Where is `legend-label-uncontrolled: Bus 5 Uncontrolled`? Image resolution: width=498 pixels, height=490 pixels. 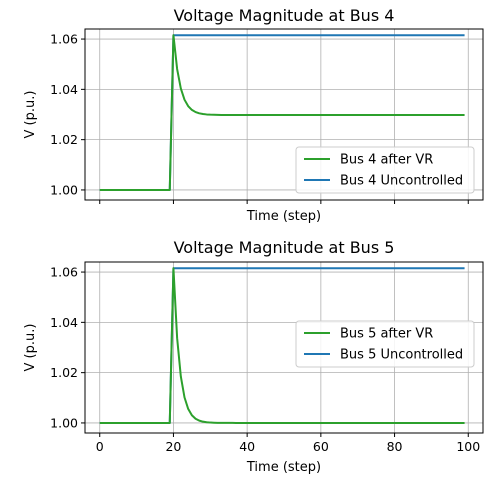 legend-label-uncontrolled: Bus 5 Uncontrolled is located at coordinates (401, 355).